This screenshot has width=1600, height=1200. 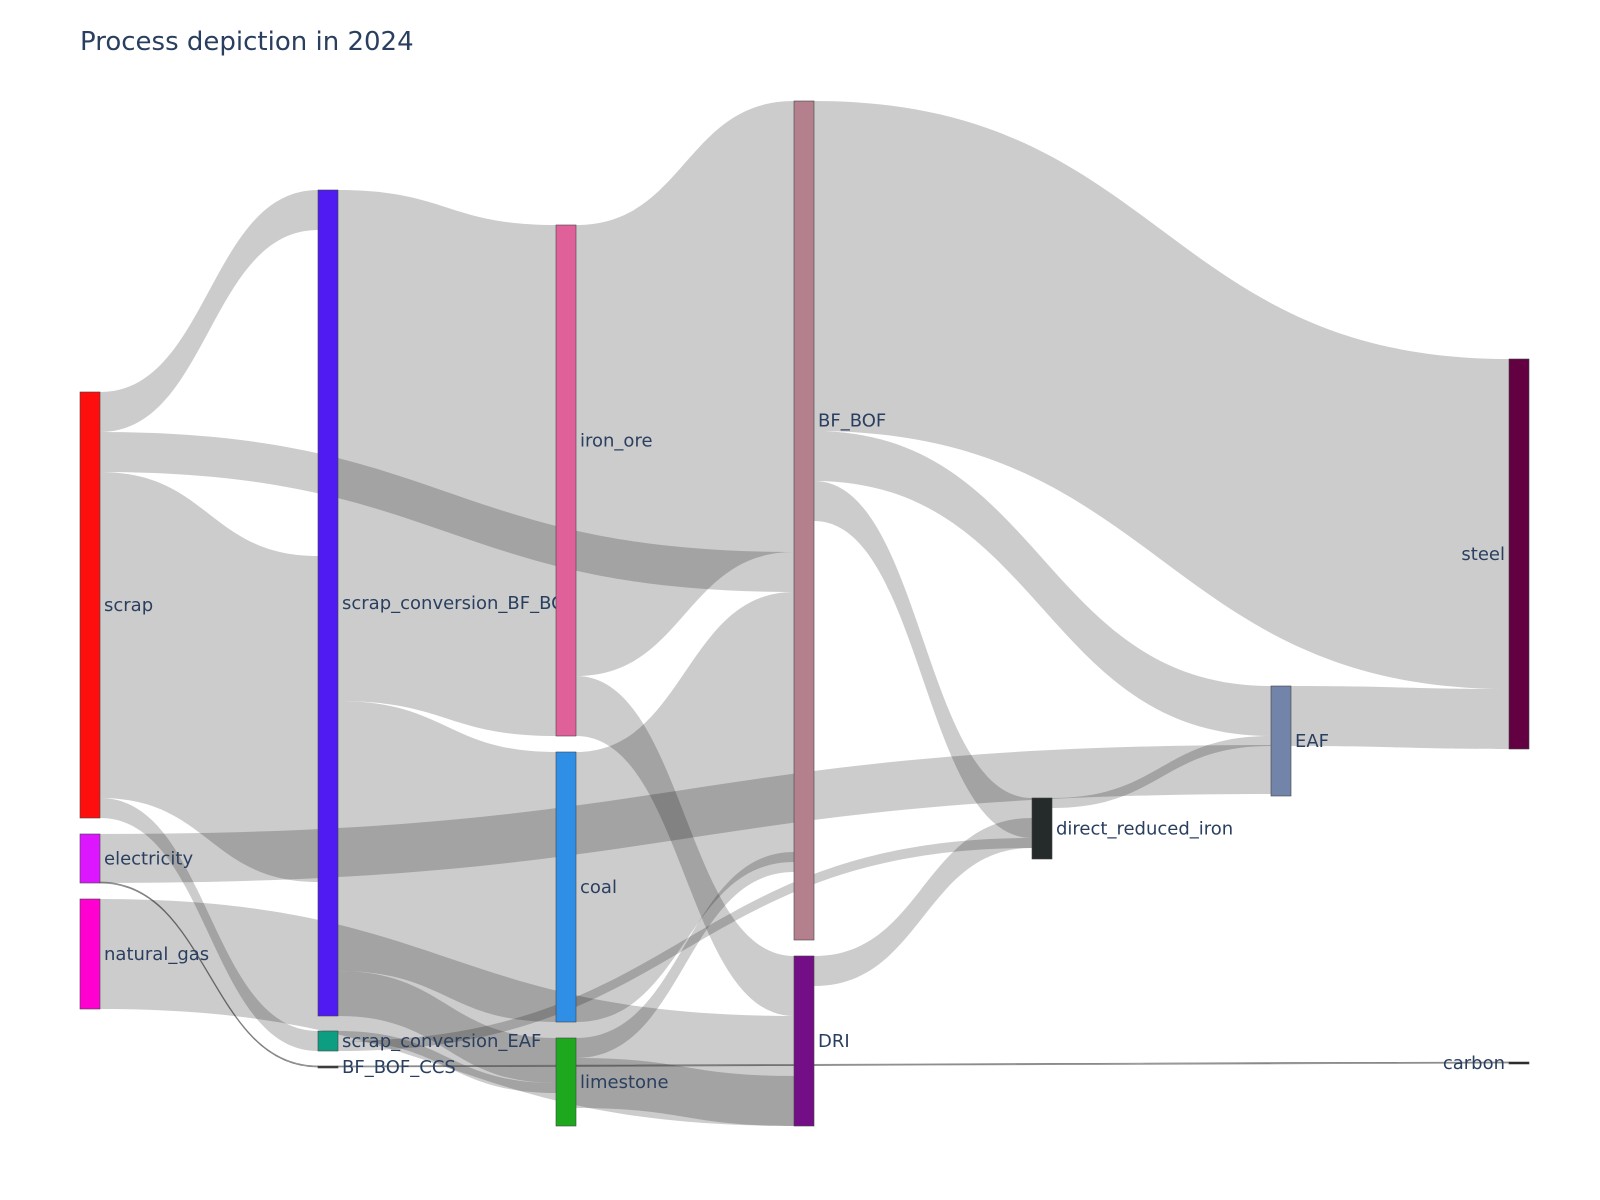 I want to click on link-scrap-to-scrap_conversion_EAF, so click(x=209, y=924).